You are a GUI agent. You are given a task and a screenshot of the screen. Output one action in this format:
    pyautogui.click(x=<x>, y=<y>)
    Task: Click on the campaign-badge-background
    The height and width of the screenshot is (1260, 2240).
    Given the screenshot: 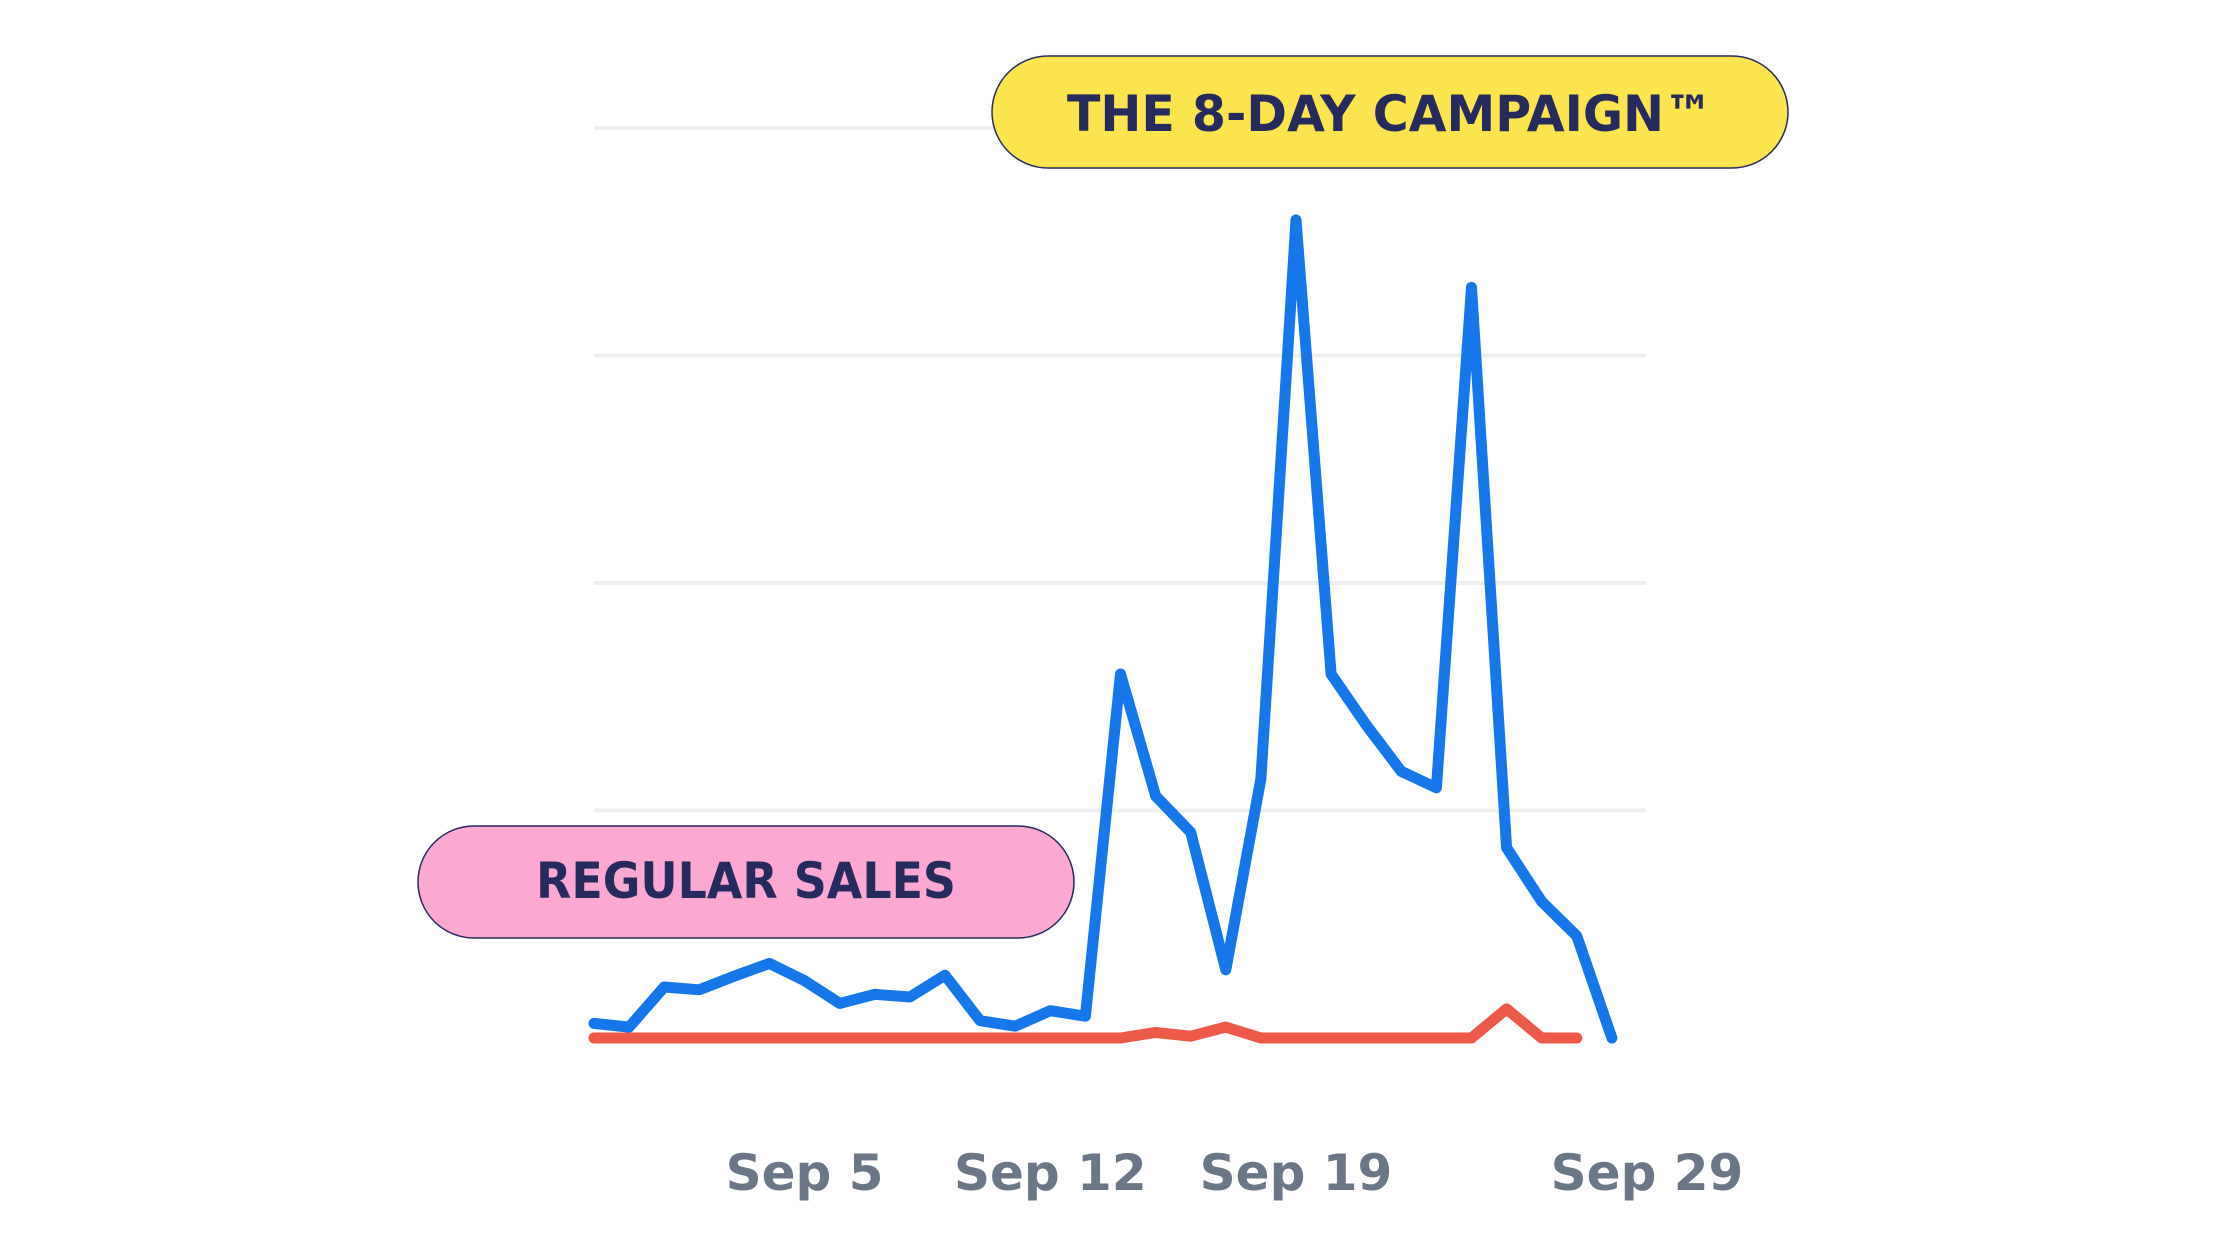 What is the action you would take?
    pyautogui.click(x=1390, y=112)
    